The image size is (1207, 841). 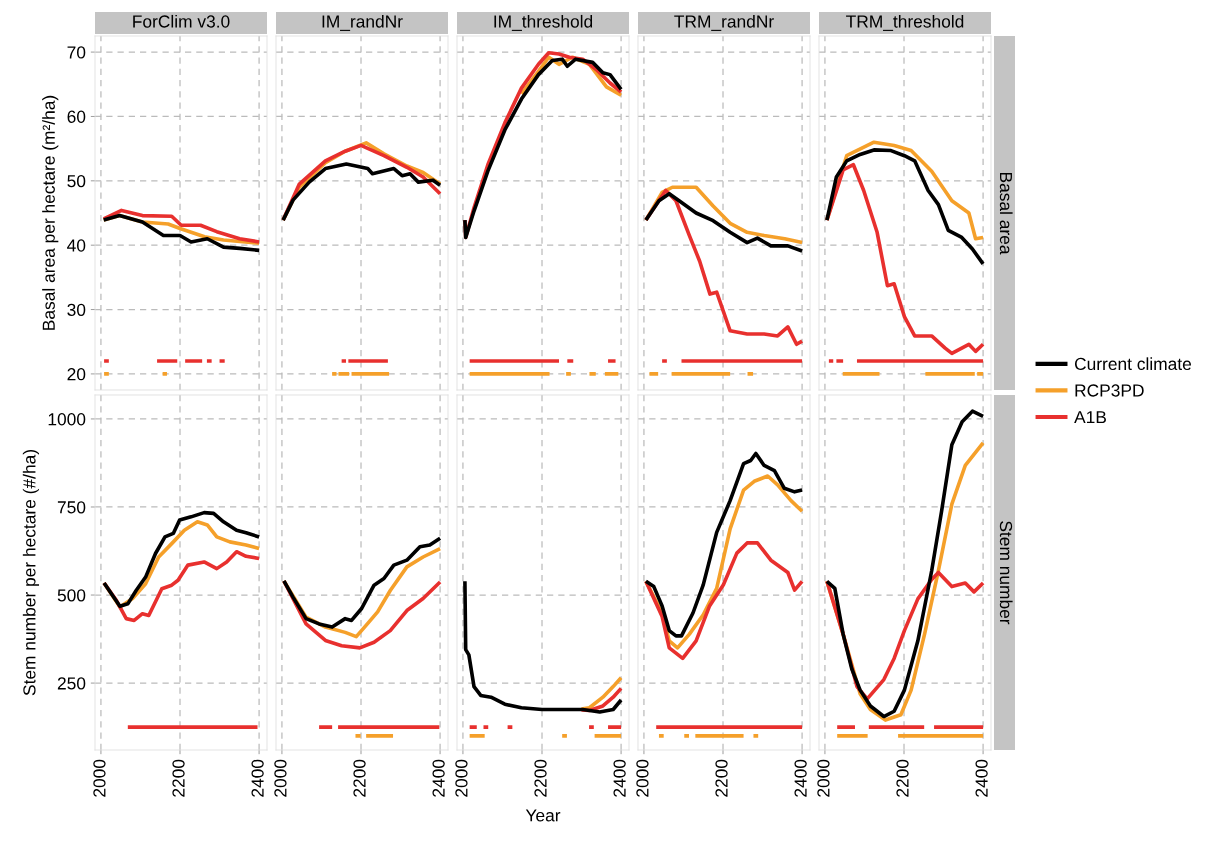 I want to click on legend-label: A1B, so click(x=1090, y=417).